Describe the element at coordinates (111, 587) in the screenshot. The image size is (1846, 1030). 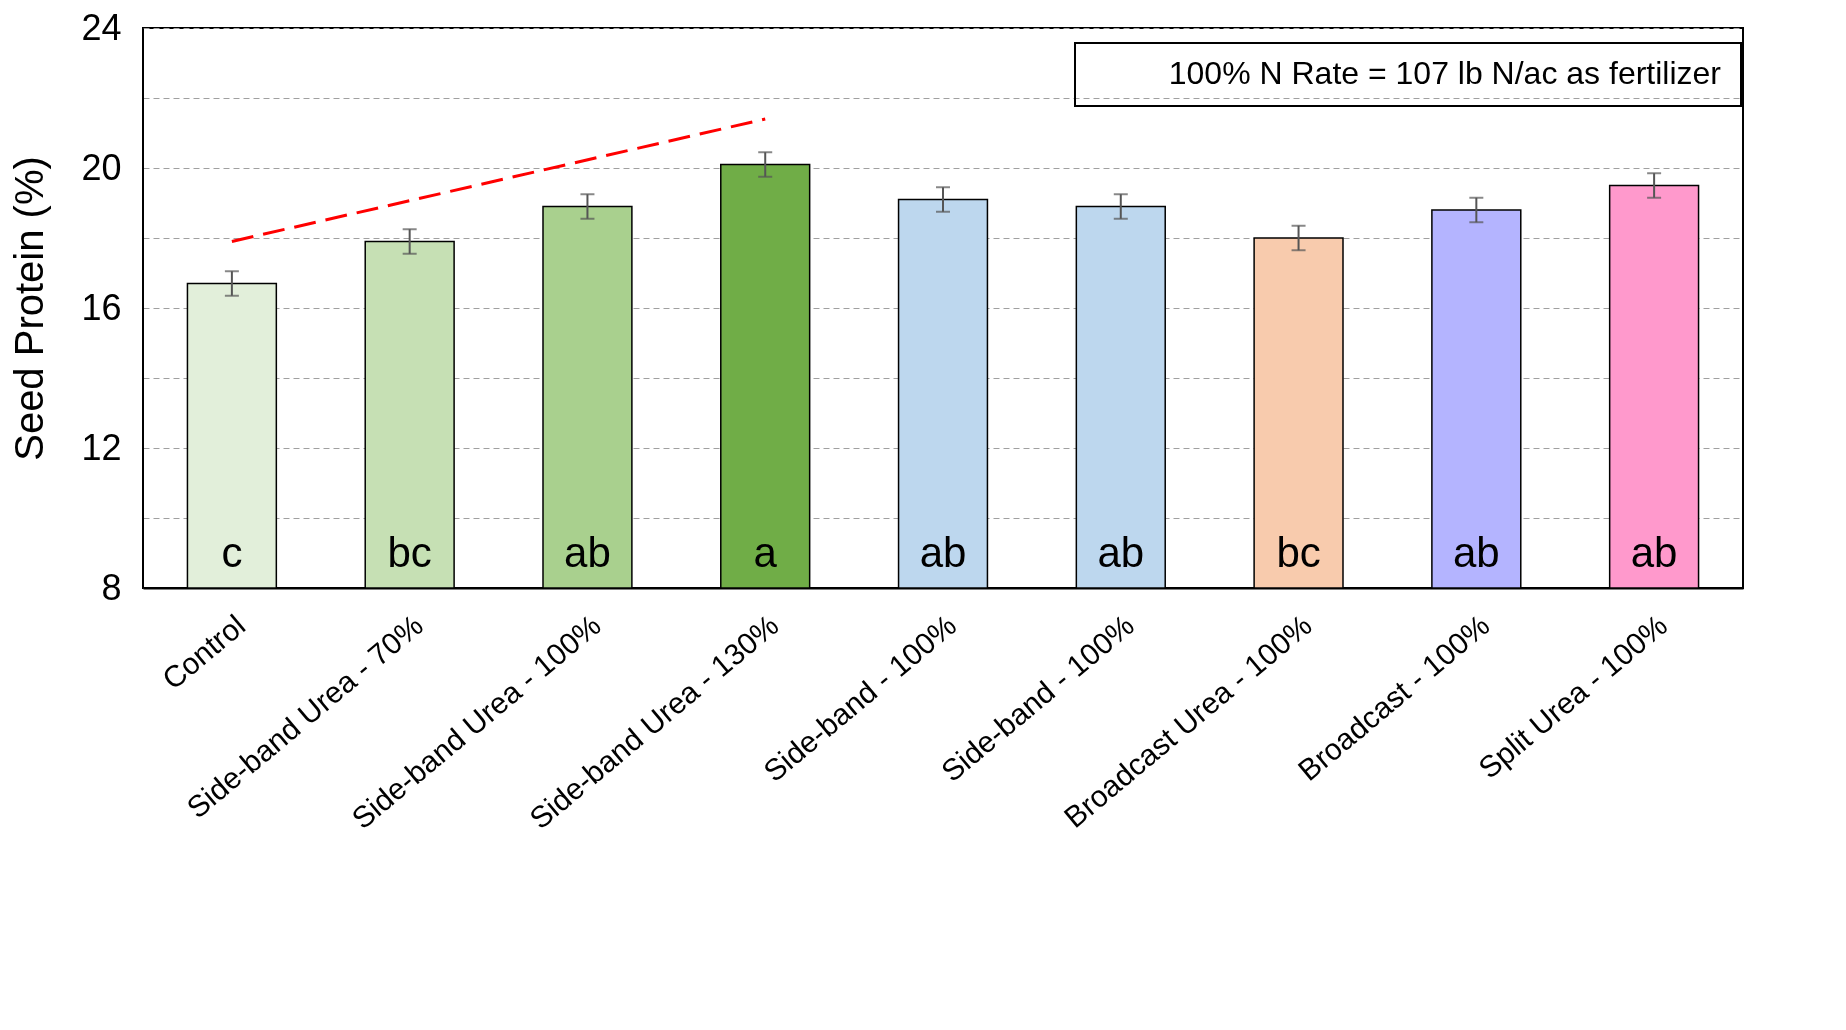
I see `y-tick-label: 8` at that location.